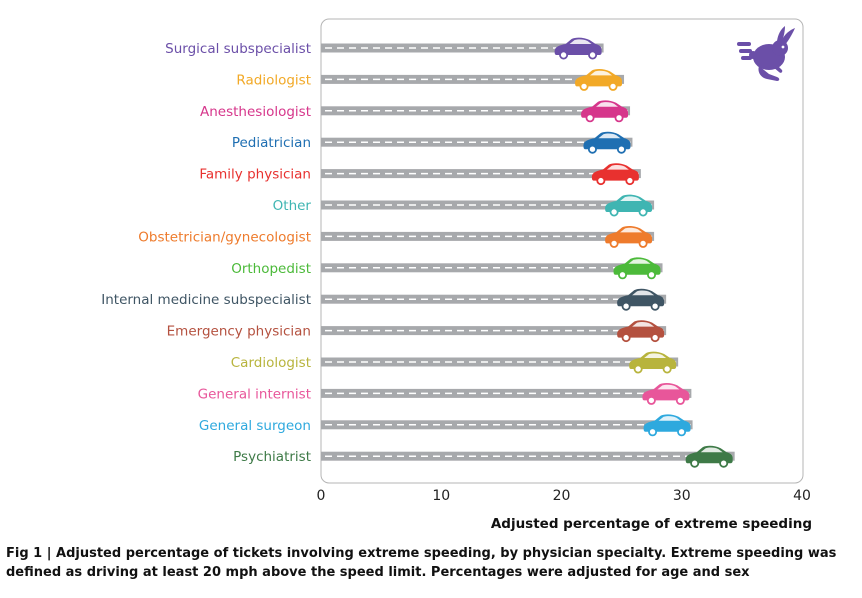 This screenshot has height=598, width=862. What do you see at coordinates (206, 300) in the screenshot?
I see `category-label: Internal medicine subspecialist` at bounding box center [206, 300].